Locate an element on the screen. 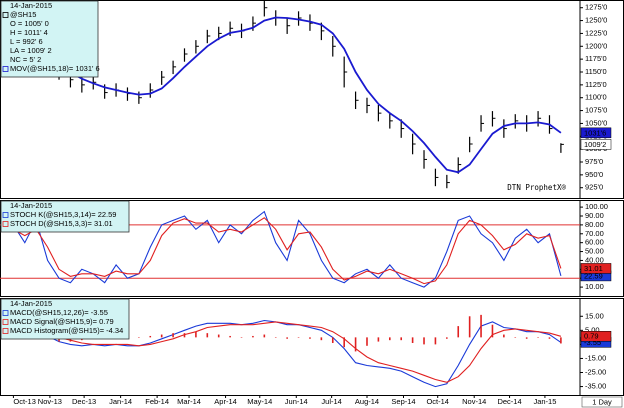 The width and height of the screenshot is (624, 408). x-tick-label: Jun-14 is located at coordinates (296, 401).